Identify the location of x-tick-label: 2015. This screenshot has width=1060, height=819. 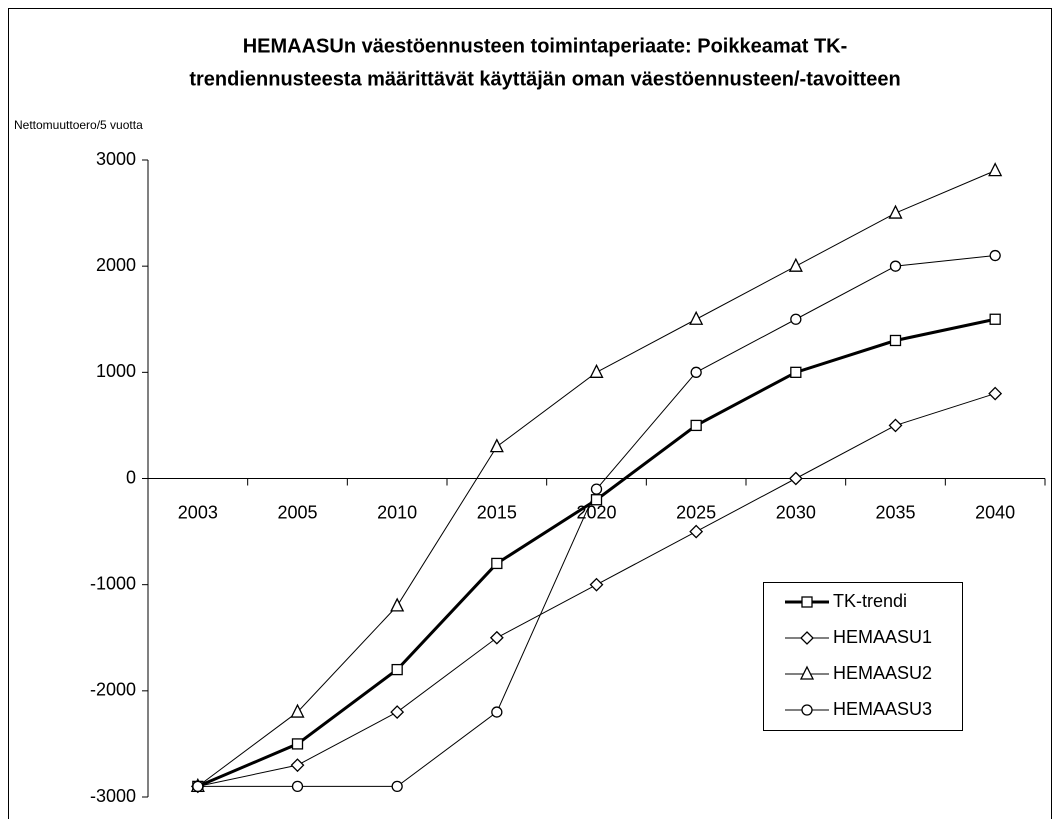
(497, 512).